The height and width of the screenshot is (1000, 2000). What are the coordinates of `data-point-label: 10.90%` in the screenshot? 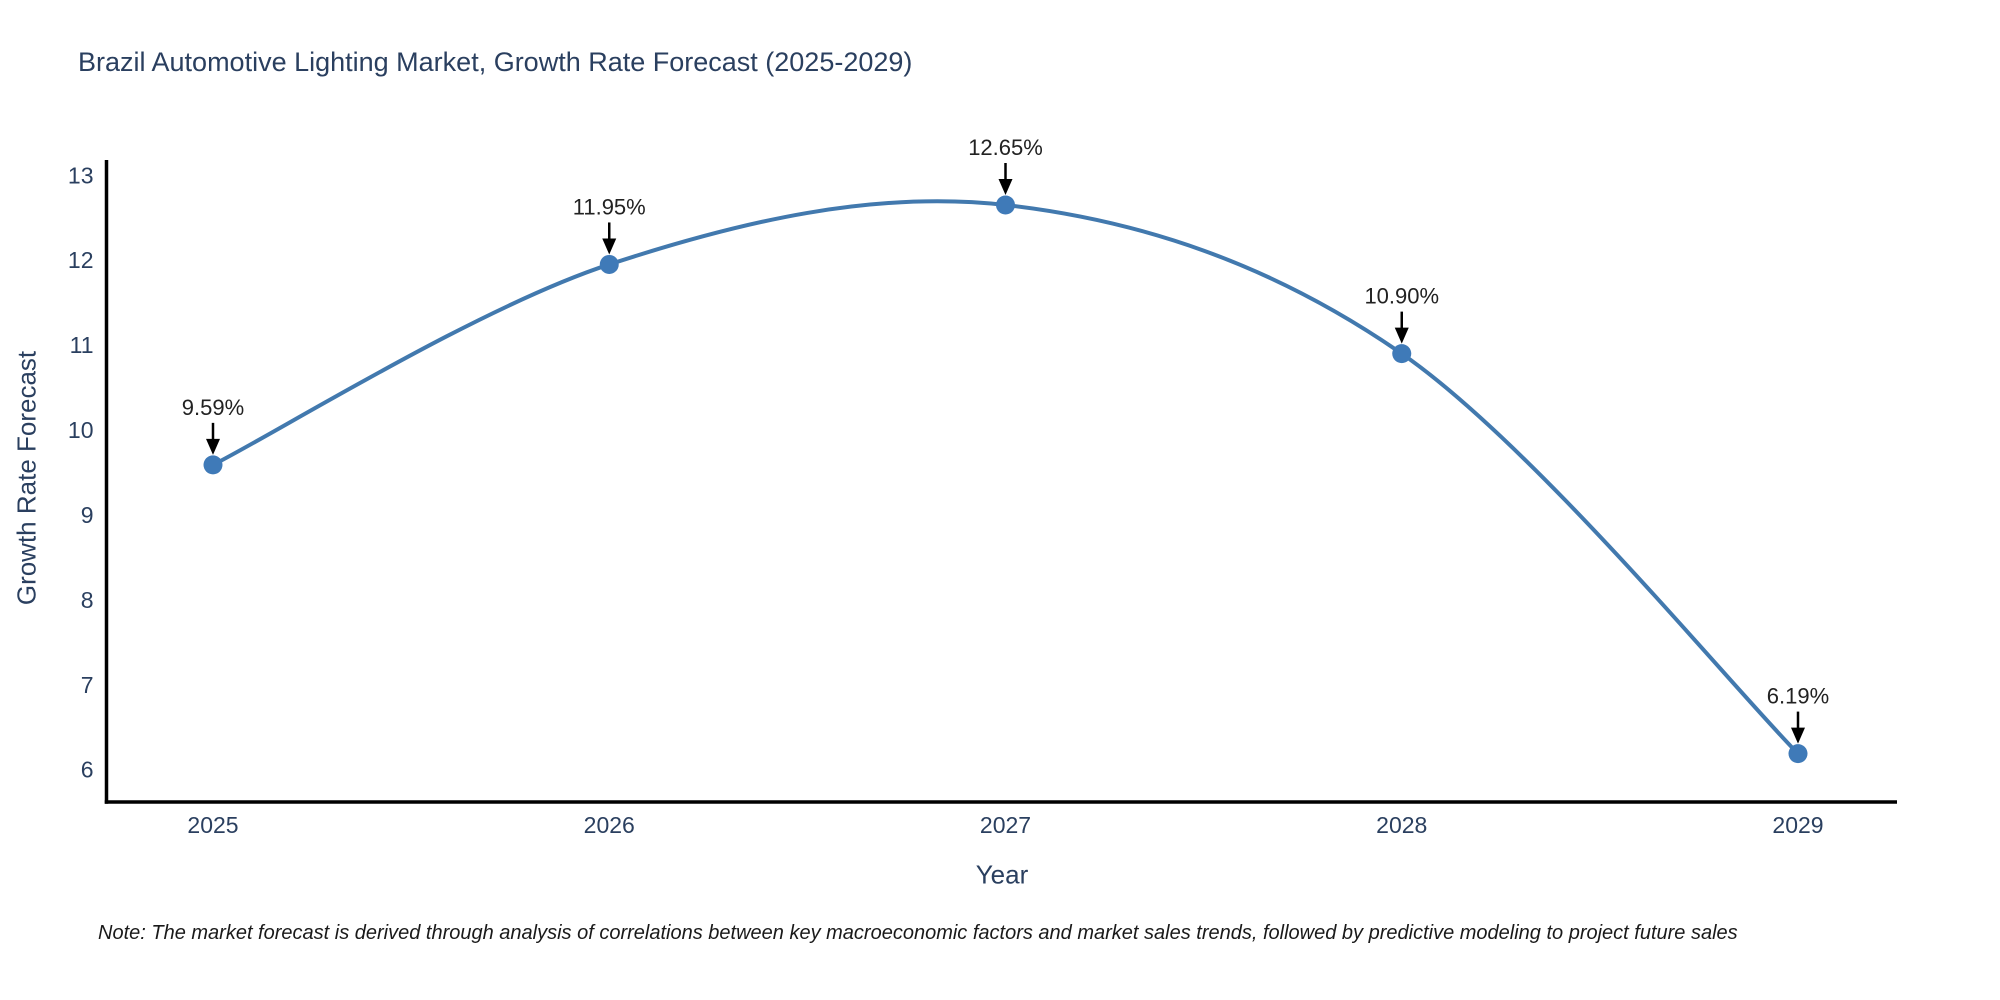 It's located at (1401, 296).